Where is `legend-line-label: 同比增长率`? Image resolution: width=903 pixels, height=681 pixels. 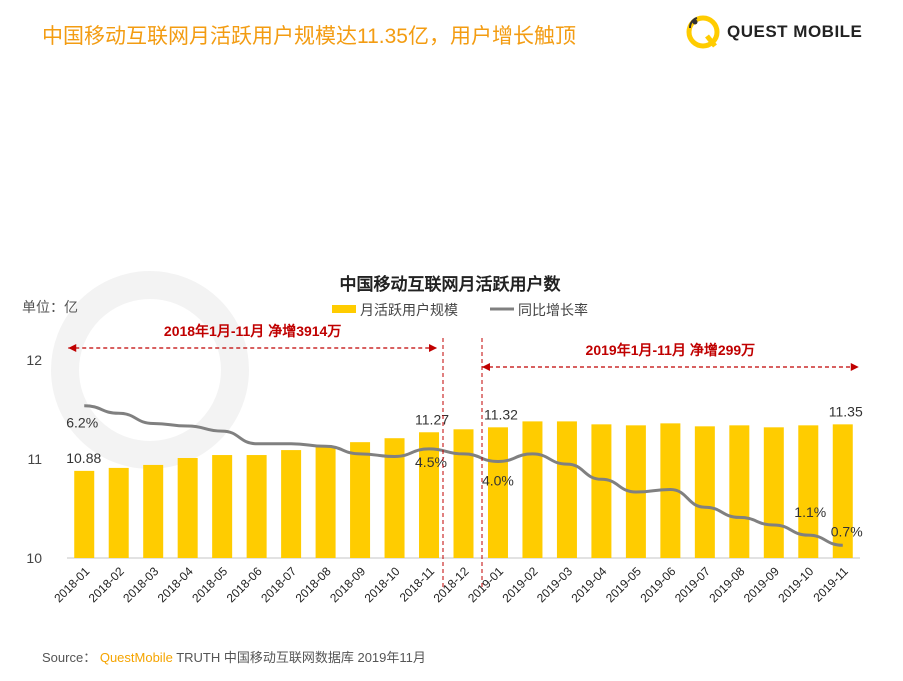 legend-line-label: 同比增长率 is located at coordinates (553, 310).